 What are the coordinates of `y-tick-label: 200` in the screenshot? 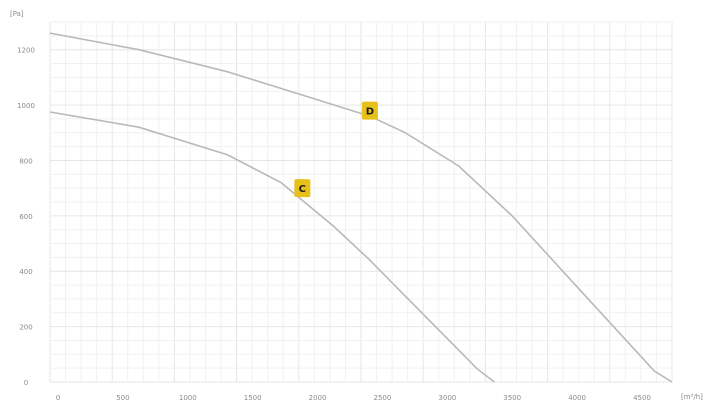 It's located at (25, 328).